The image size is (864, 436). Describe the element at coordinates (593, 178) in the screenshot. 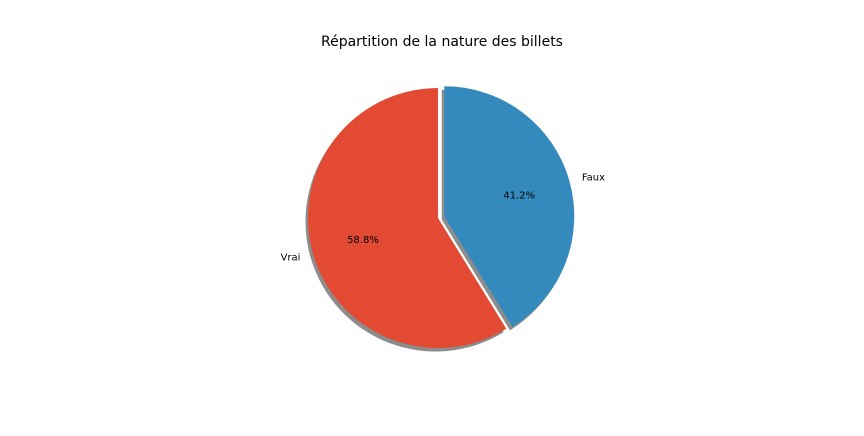

I see `slice-label-faux: Faux` at that location.